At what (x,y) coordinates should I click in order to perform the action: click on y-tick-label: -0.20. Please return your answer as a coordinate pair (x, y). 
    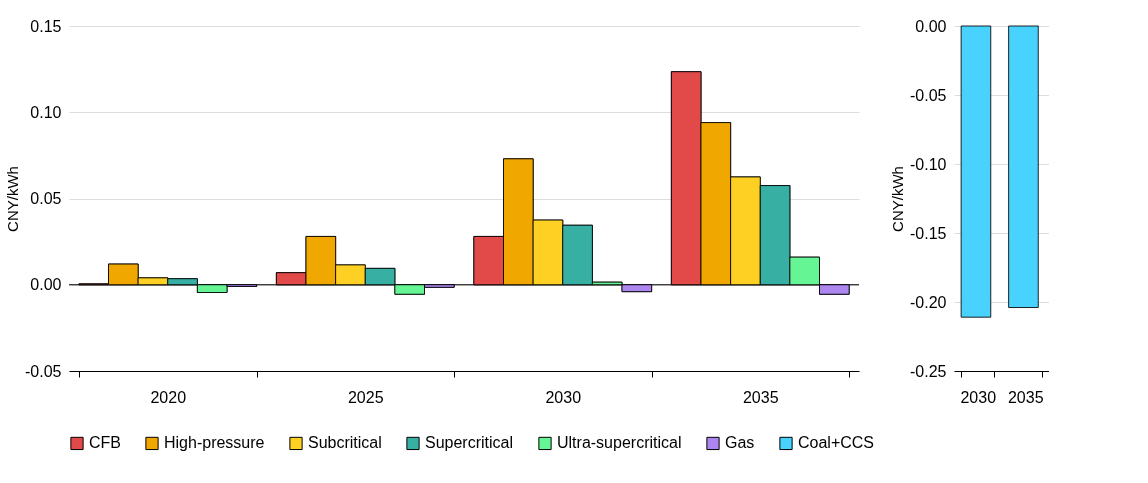
    Looking at the image, I should click on (928, 302).